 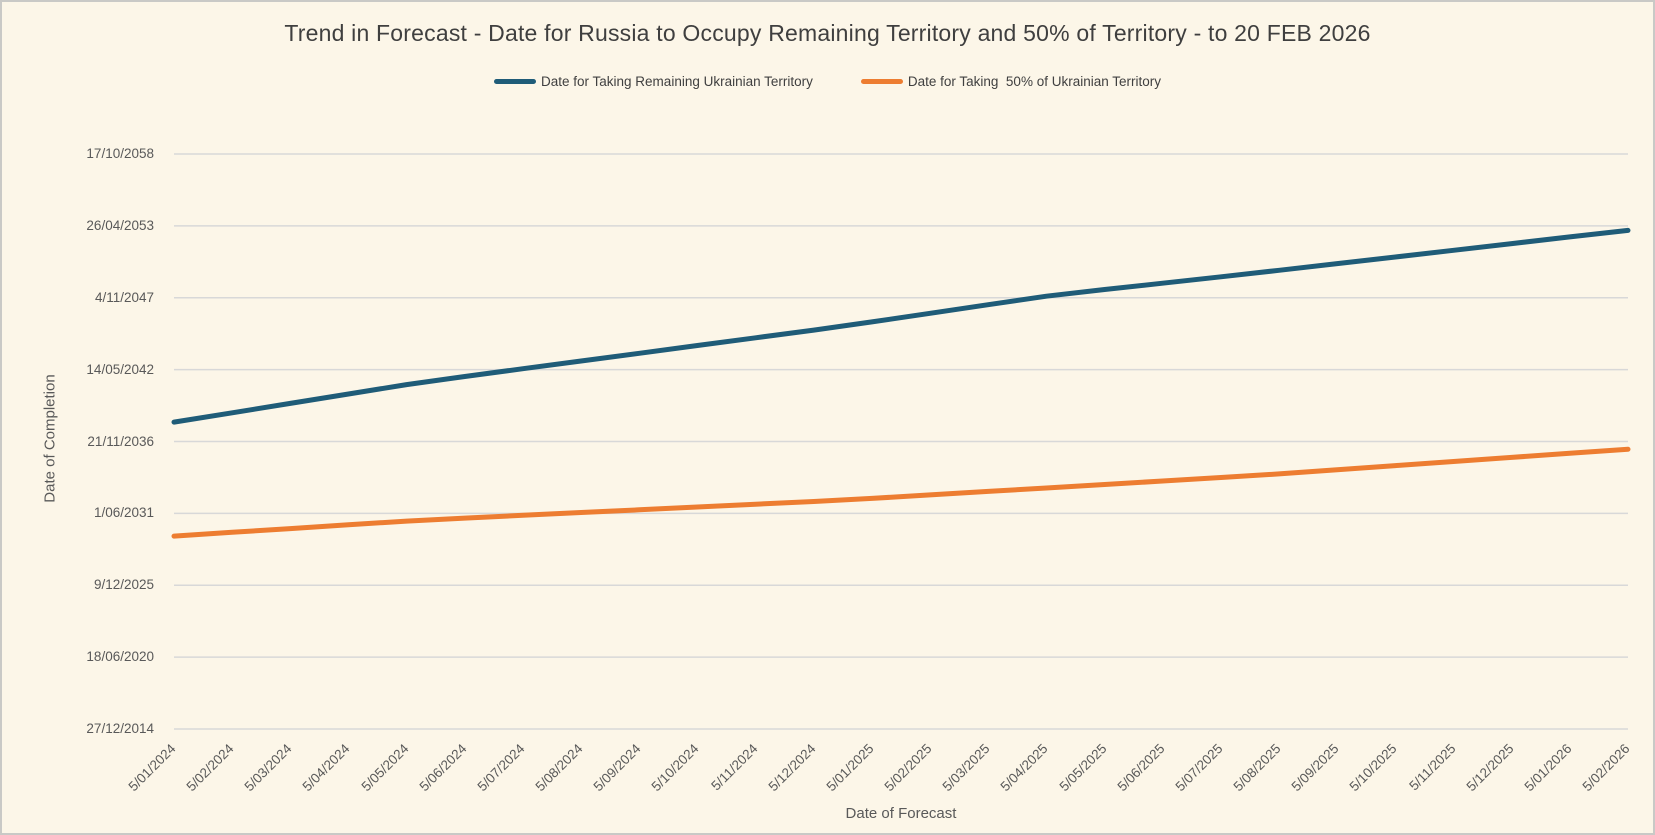 I want to click on y-axis-title: Date of Completion, so click(x=50, y=438).